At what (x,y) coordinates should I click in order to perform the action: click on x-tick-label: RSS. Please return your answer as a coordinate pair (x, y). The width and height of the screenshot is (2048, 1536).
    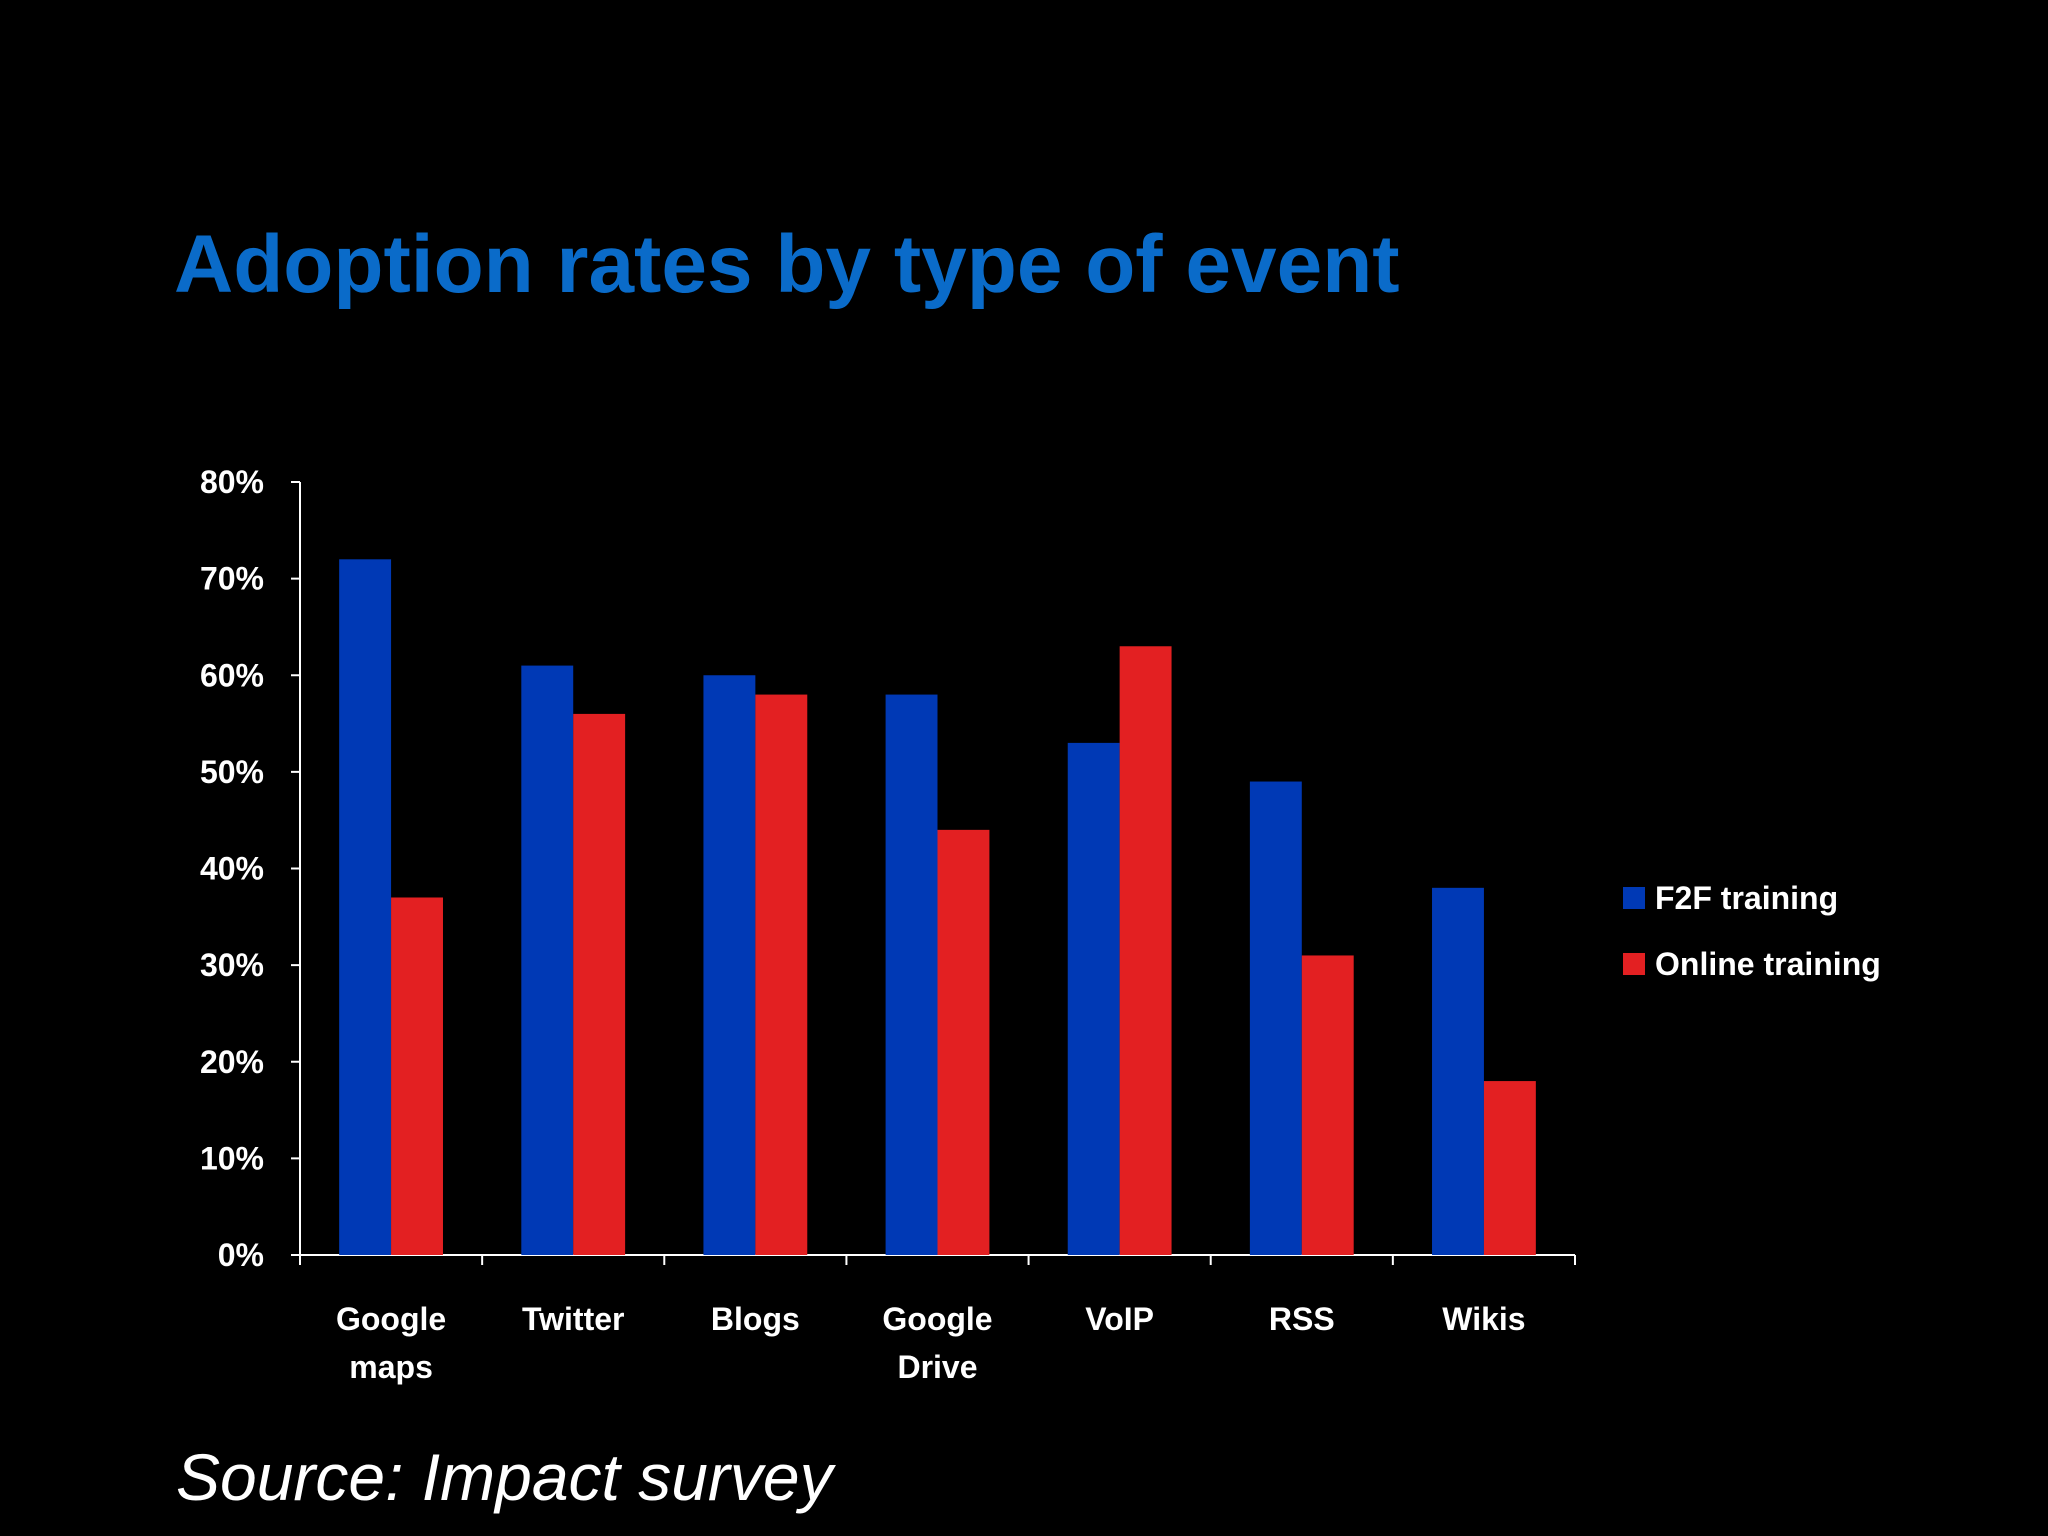
    Looking at the image, I should click on (1301, 1319).